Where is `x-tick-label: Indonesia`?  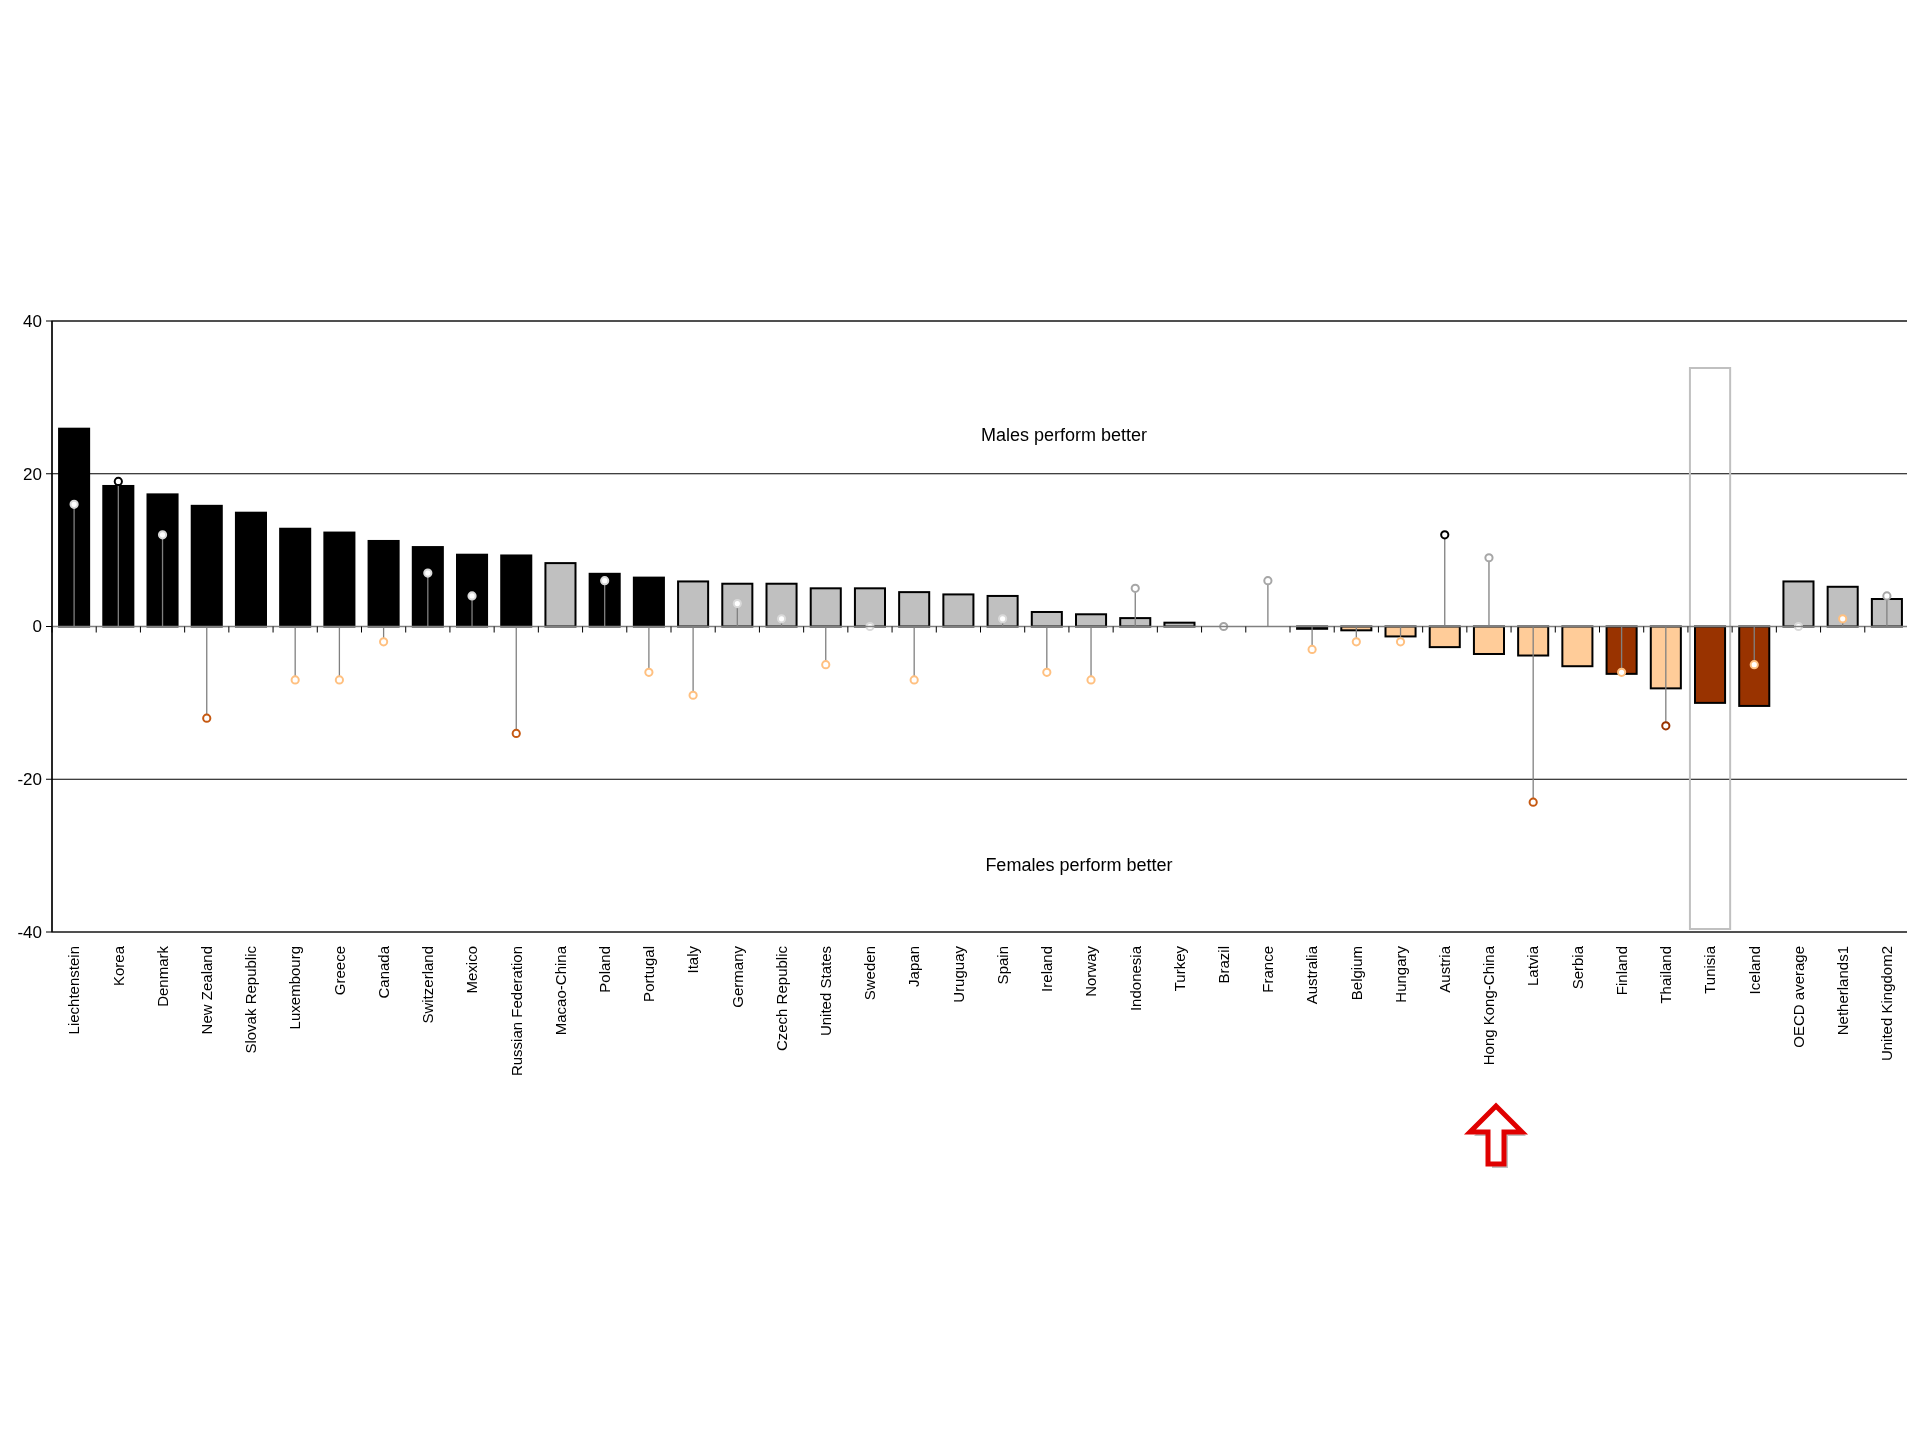 x-tick-label: Indonesia is located at coordinates (1135, 978).